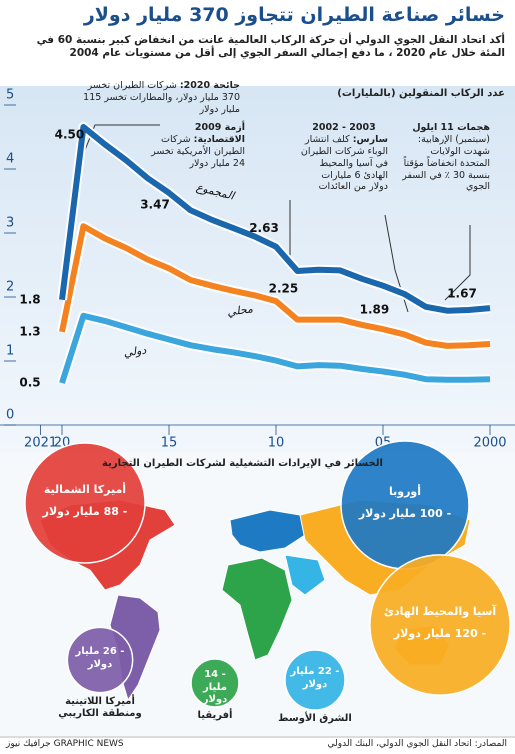 The image size is (515, 754). What do you see at coordinates (440, 633) in the screenshot?
I see `region-value: - 120 مليار دولار` at bounding box center [440, 633].